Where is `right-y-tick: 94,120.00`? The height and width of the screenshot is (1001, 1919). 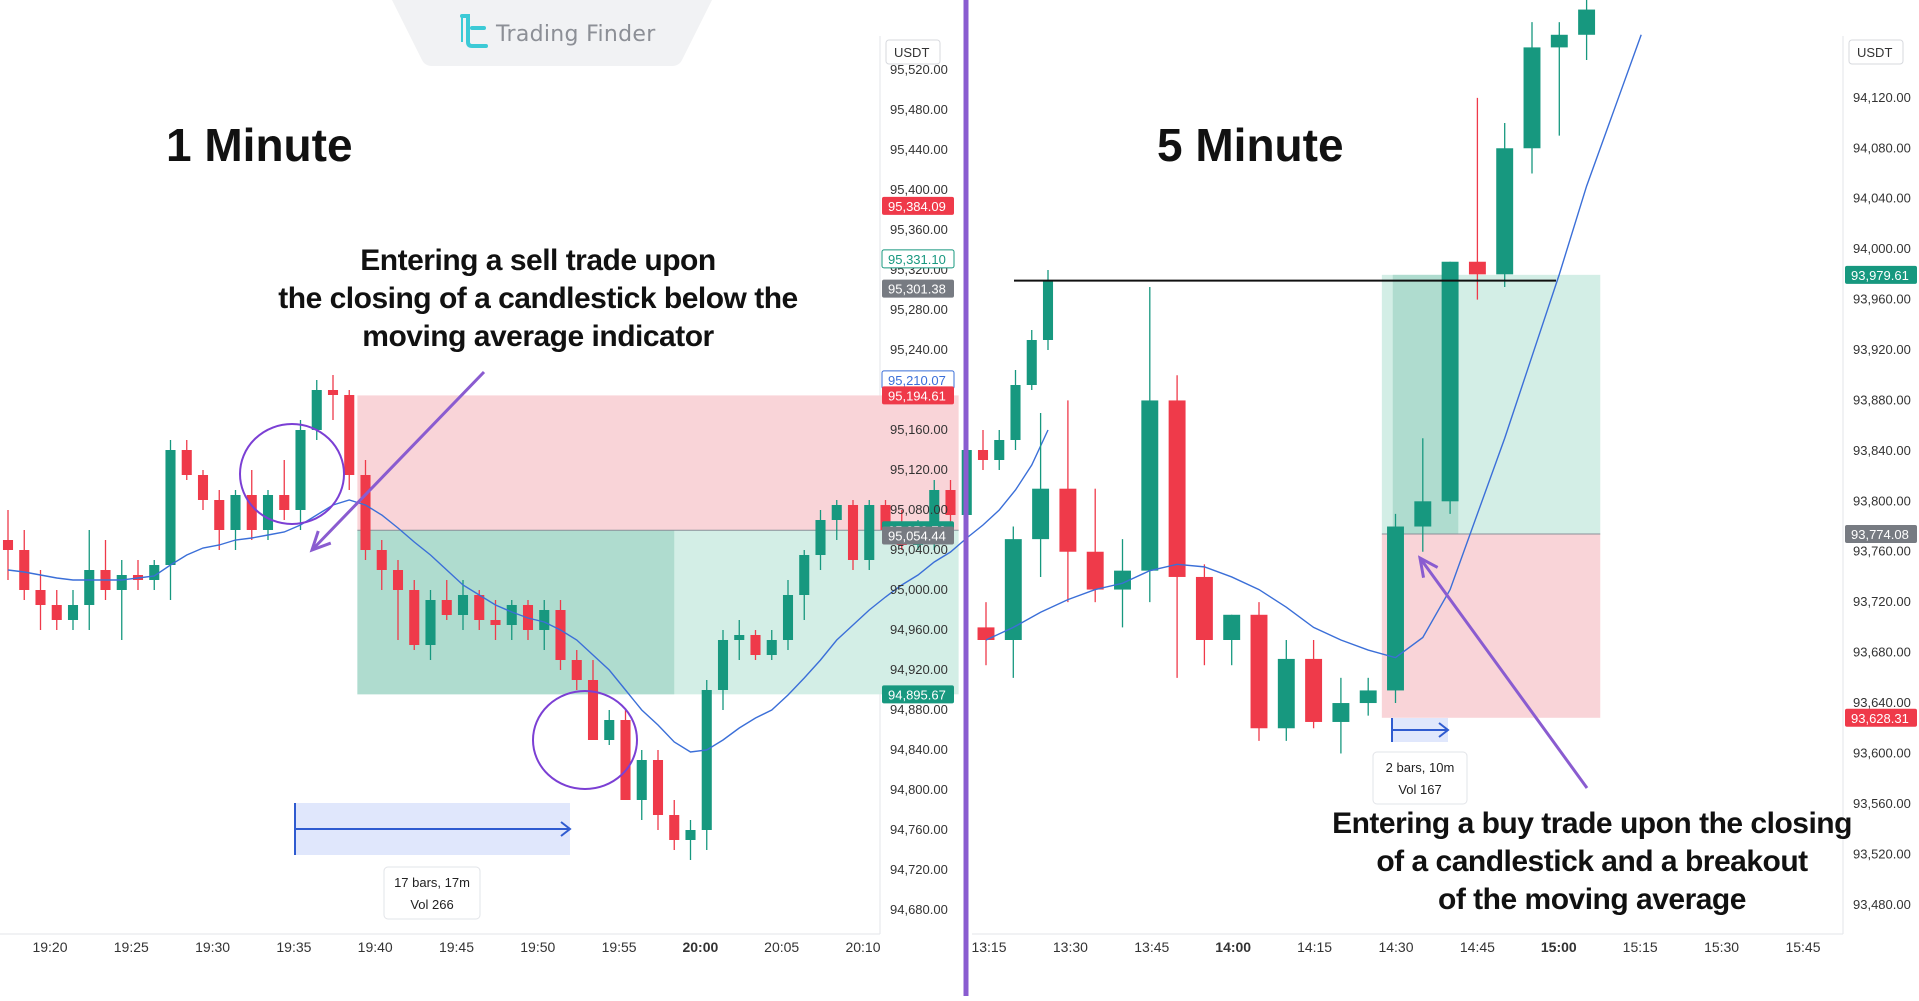 right-y-tick: 94,120.00 is located at coordinates (1882, 97).